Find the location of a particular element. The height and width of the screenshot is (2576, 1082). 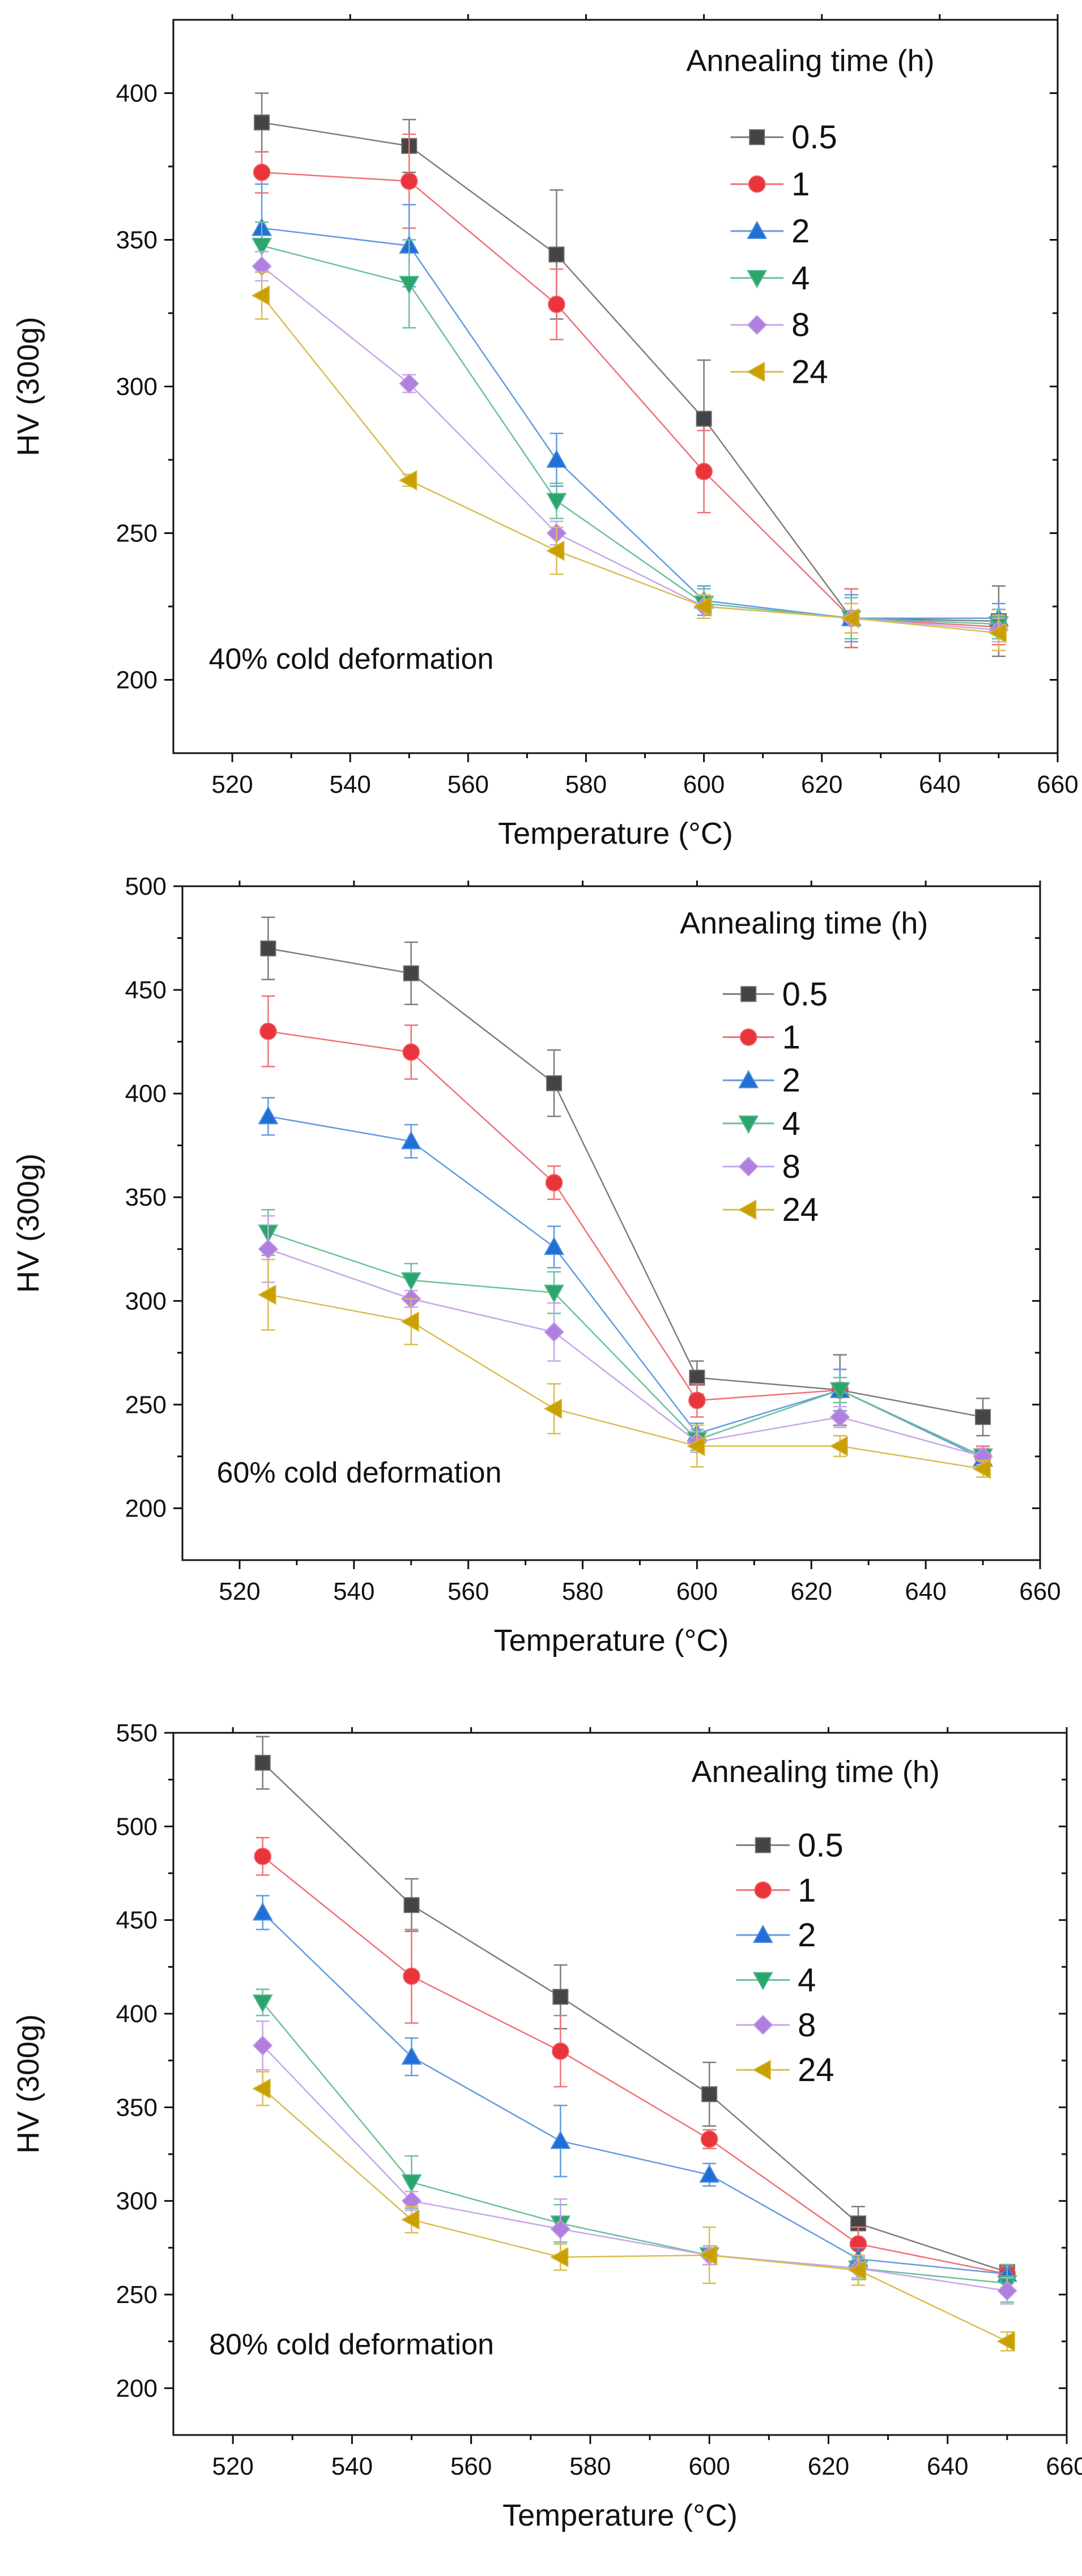

x-tick-label: 620 is located at coordinates (811, 1591).